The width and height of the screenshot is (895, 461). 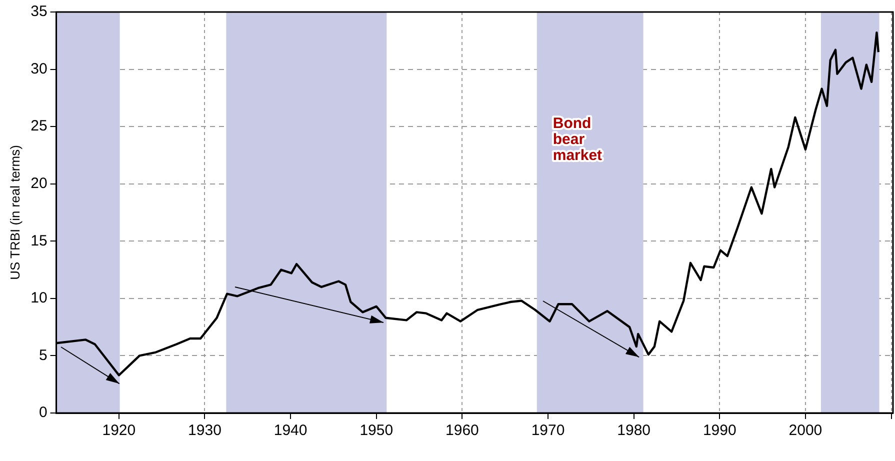 What do you see at coordinates (291, 431) in the screenshot?
I see `x-tick-label: 1940` at bounding box center [291, 431].